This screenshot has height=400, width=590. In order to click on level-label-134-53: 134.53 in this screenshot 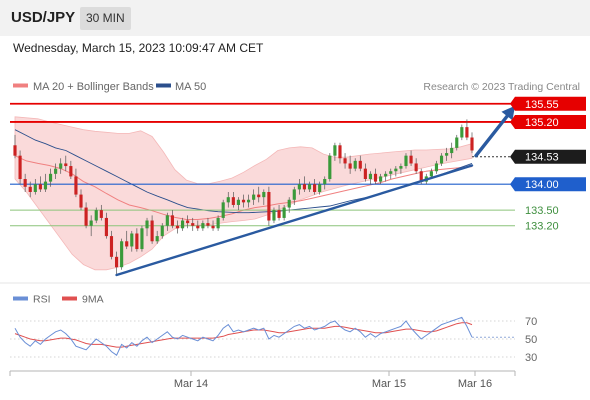, I will do `click(542, 158)`.